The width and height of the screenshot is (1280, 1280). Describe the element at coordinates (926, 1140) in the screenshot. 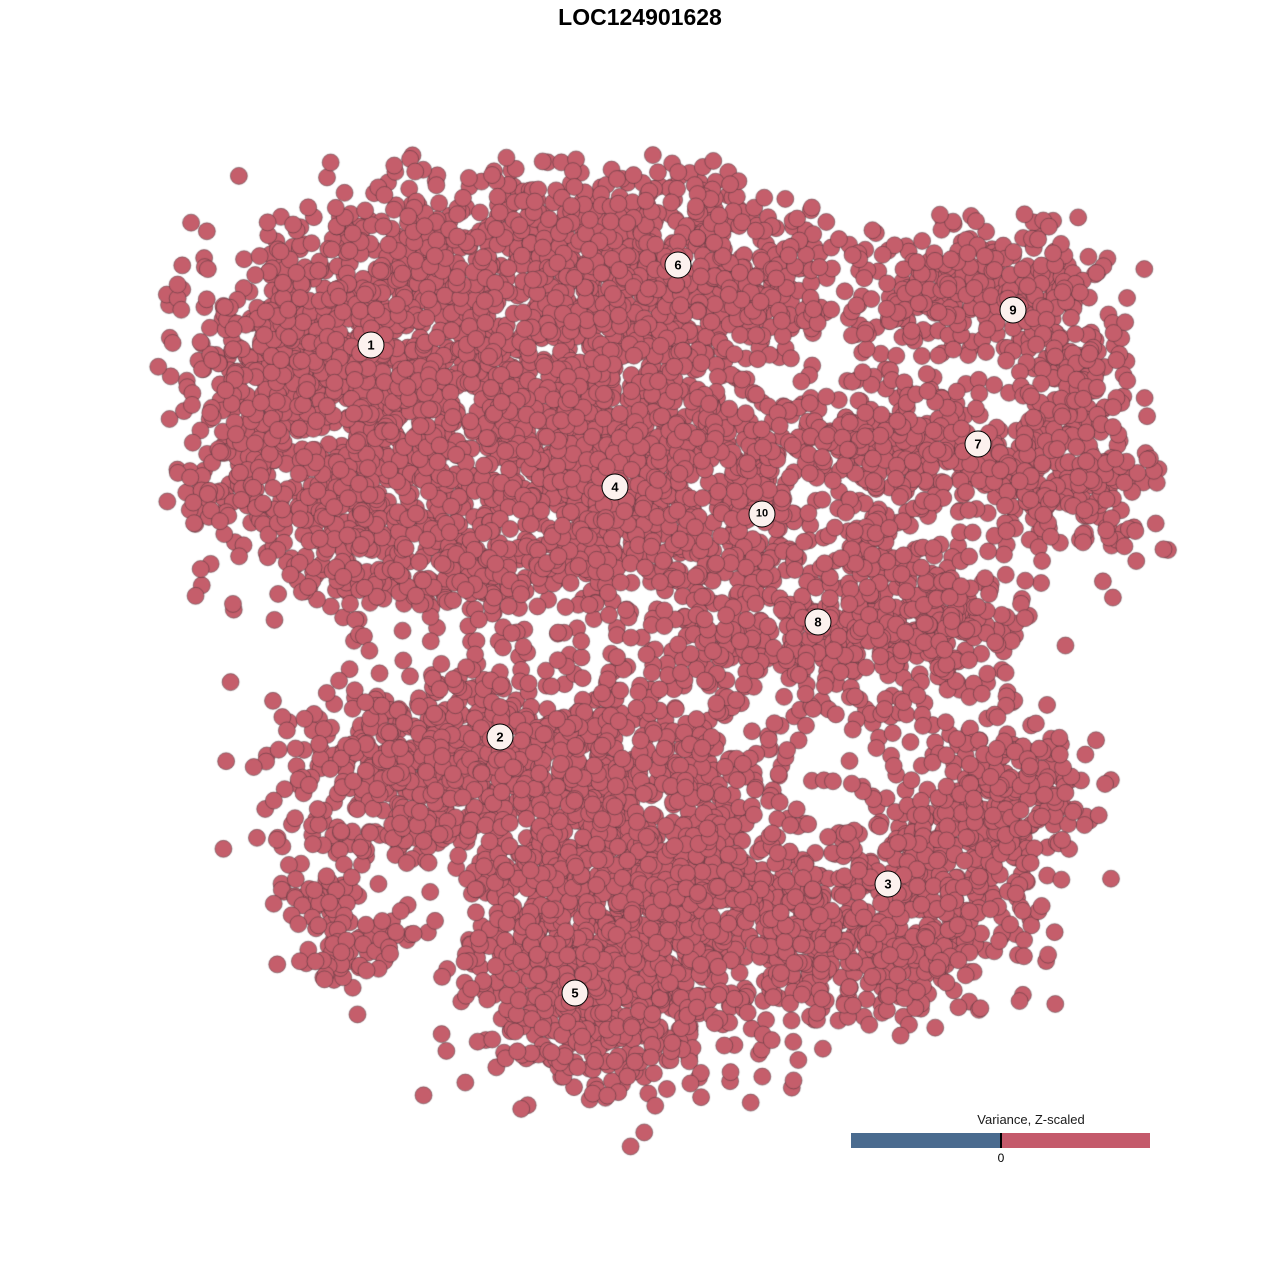

I see `legend-negative-segment` at that location.